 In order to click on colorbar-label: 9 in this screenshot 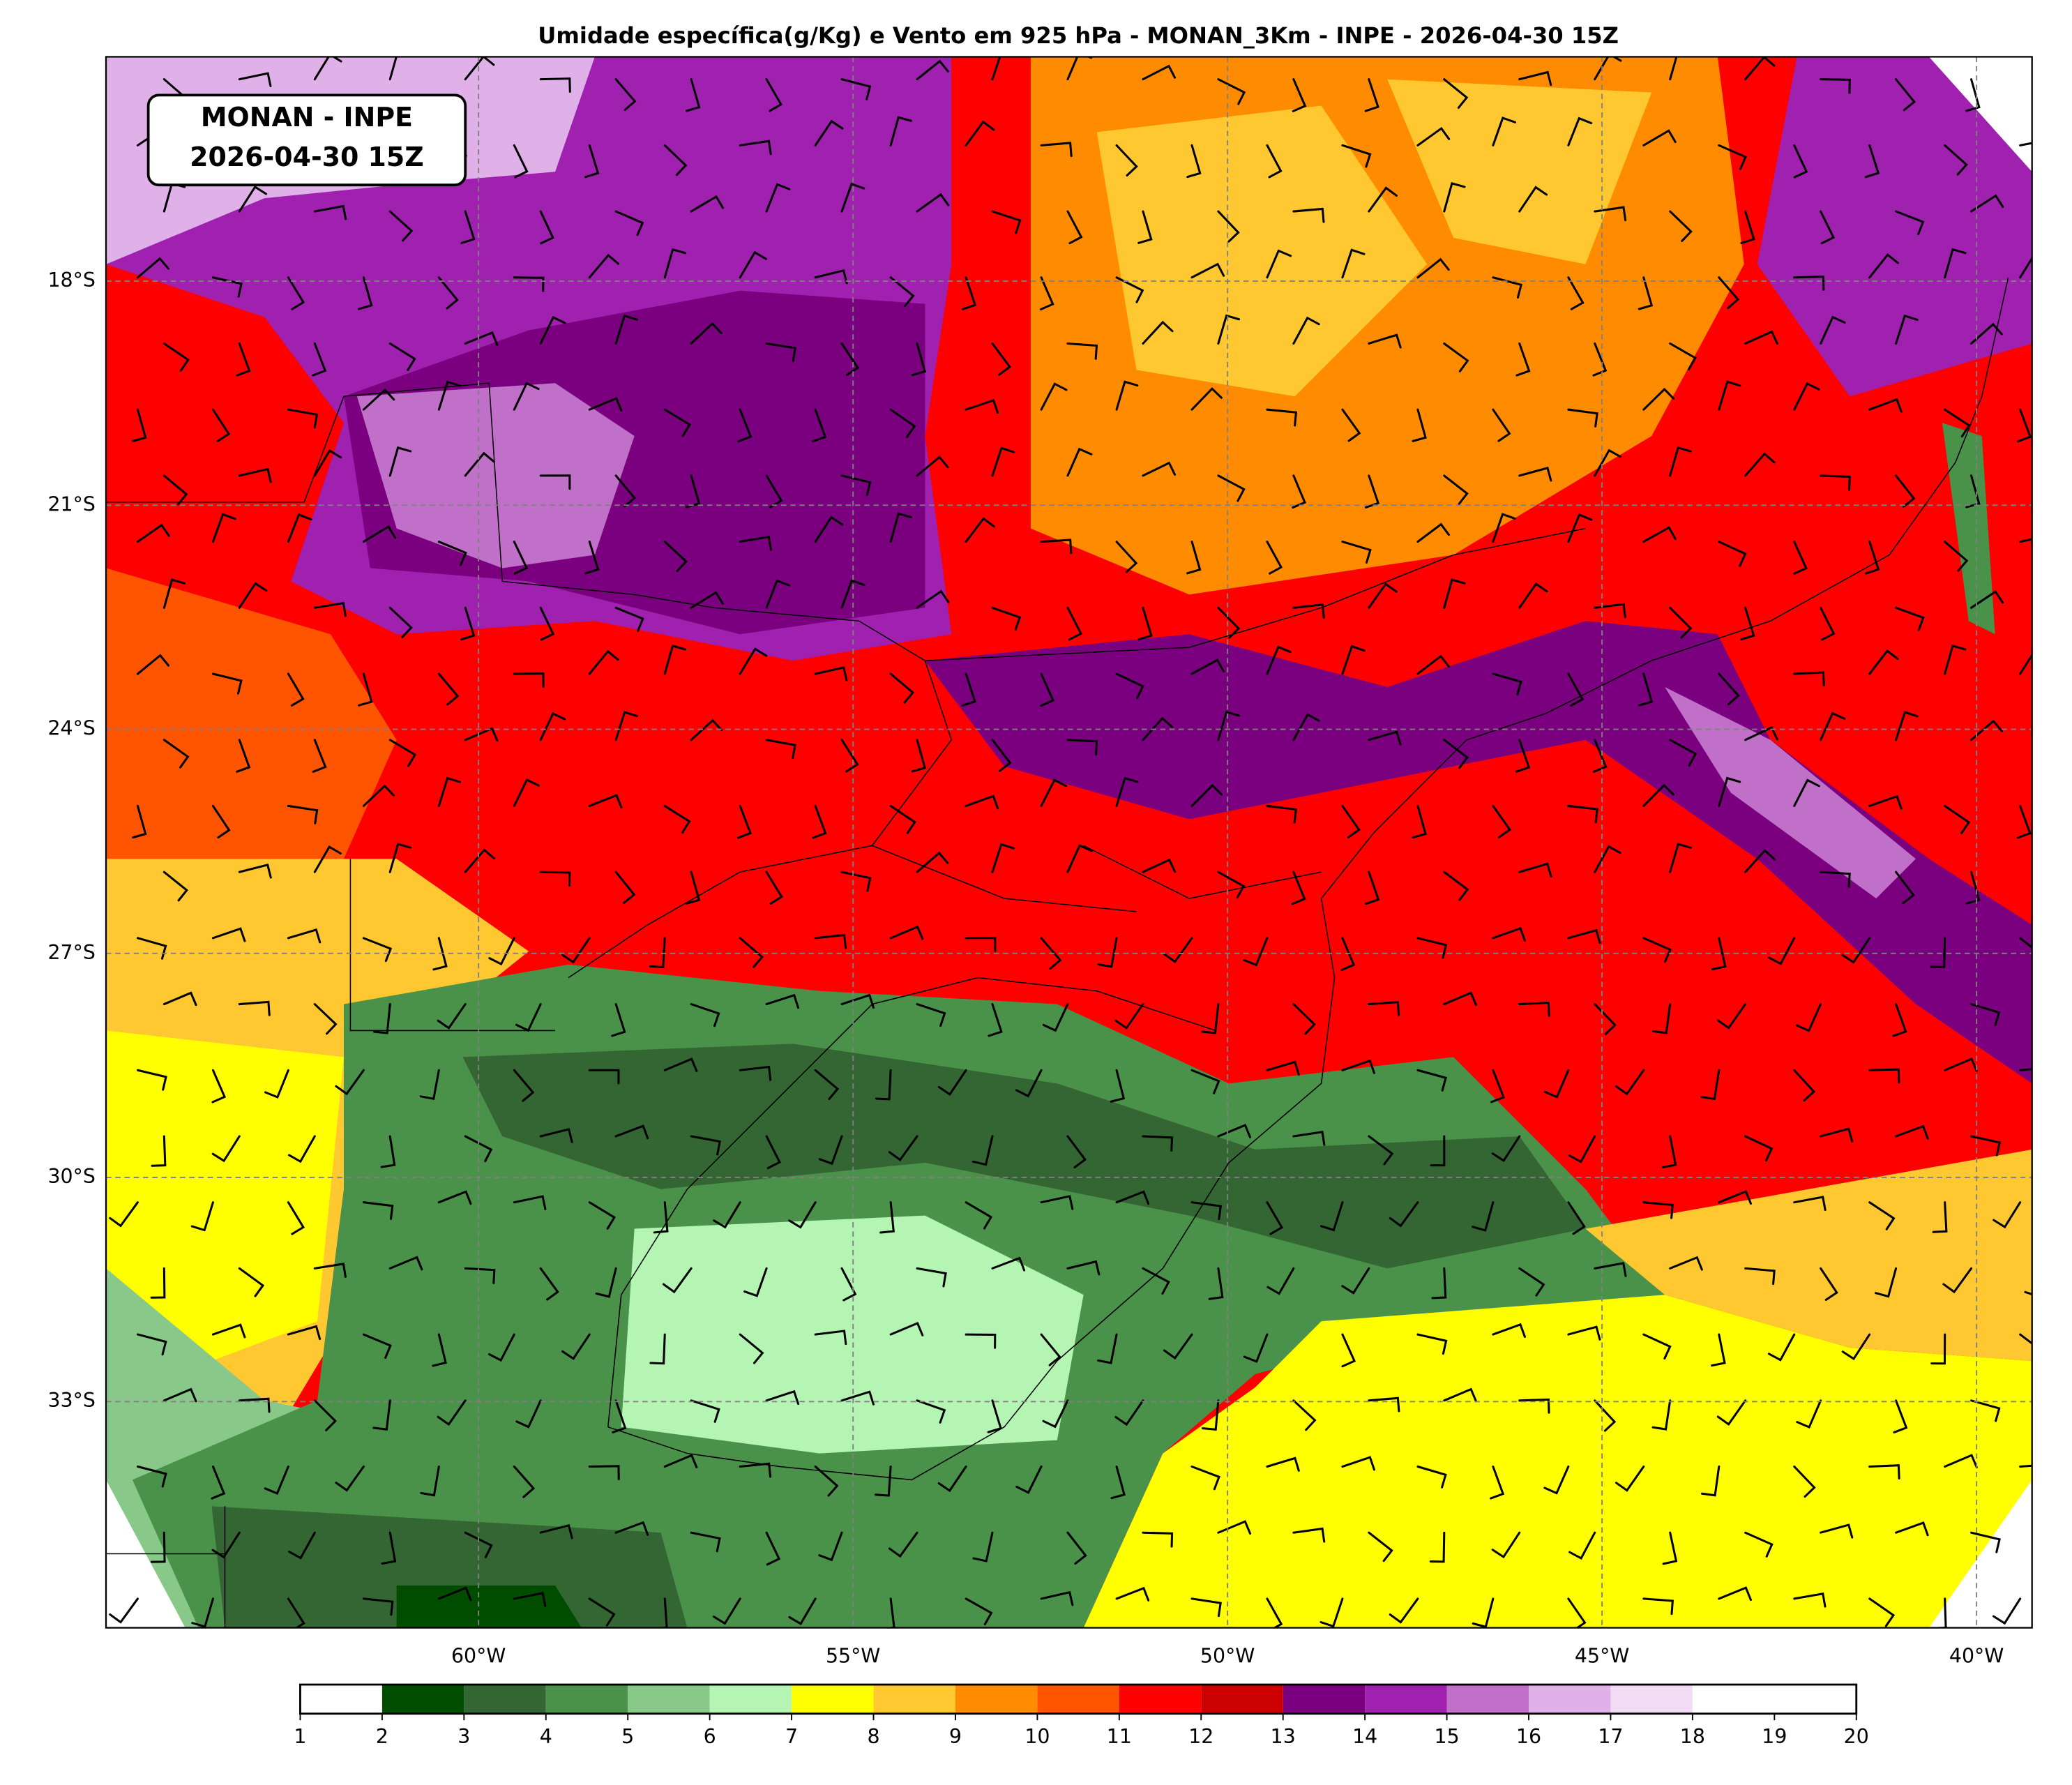, I will do `click(956, 1736)`.